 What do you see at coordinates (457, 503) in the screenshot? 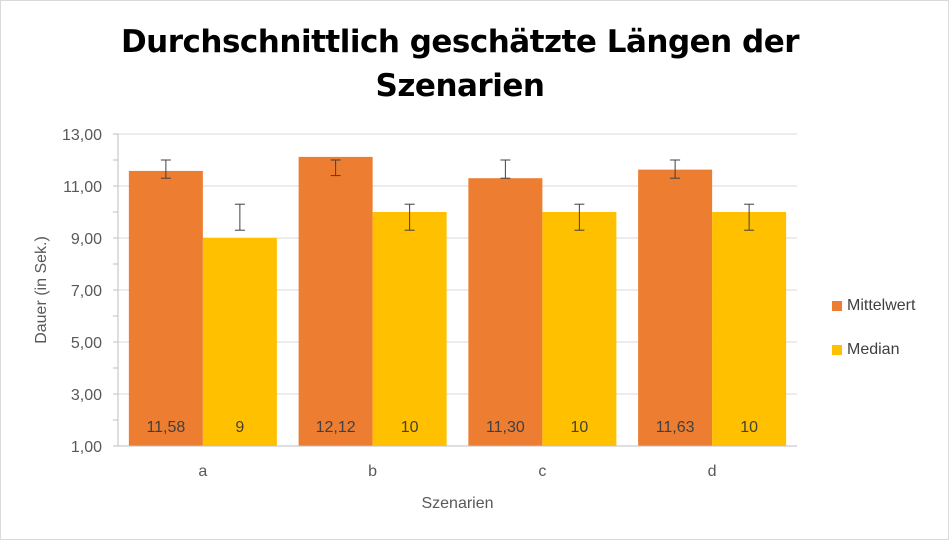
I see `x-axis-title: Szenarien` at bounding box center [457, 503].